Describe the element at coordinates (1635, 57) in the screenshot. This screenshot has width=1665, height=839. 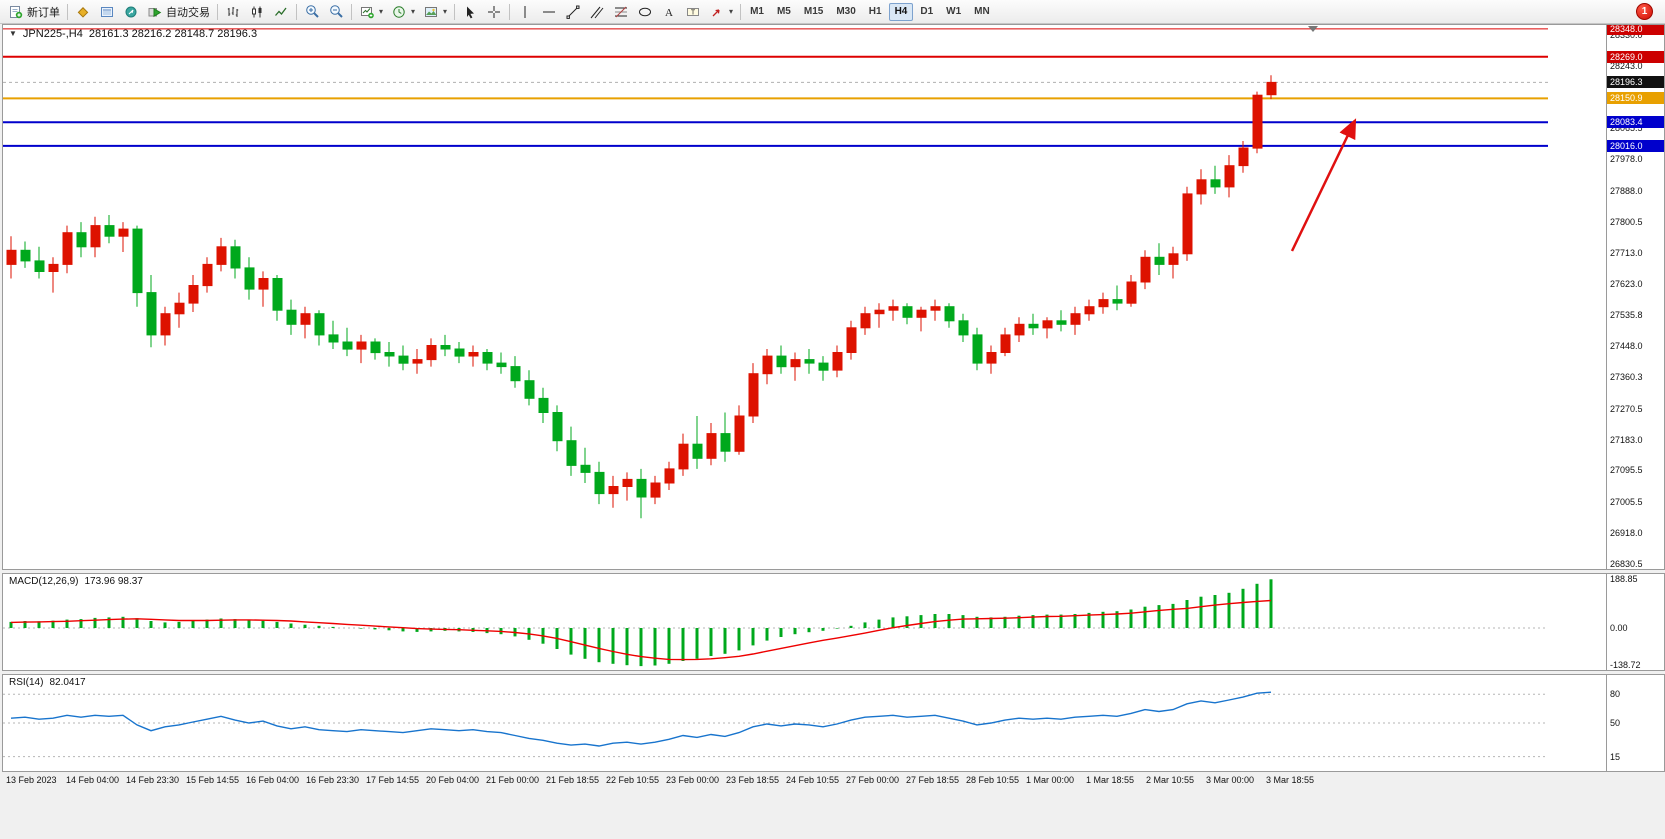
I see `price-line-badge-28269.0: 28269.0` at that location.